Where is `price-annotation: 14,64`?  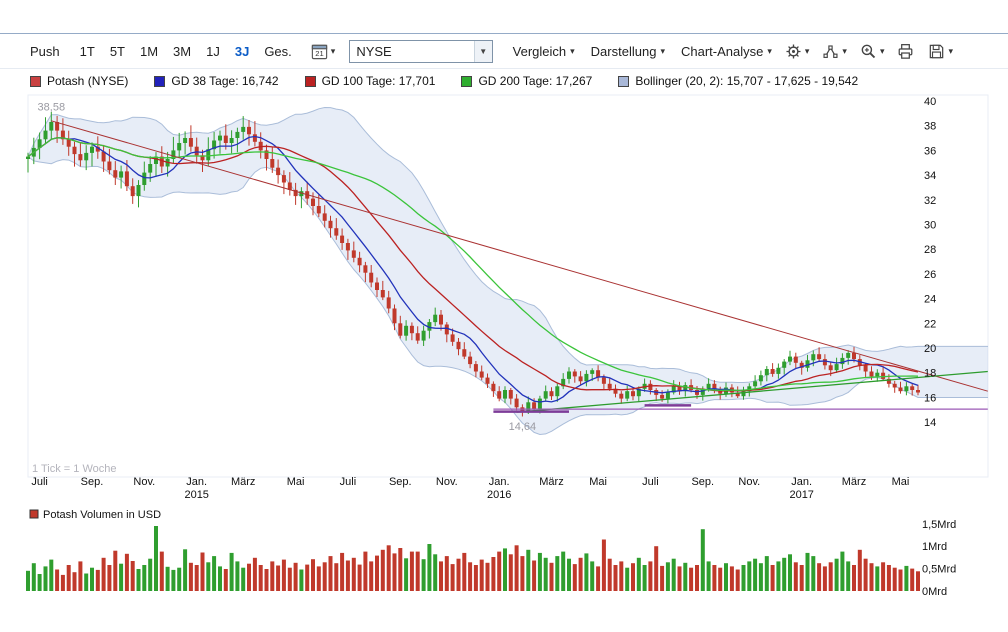 price-annotation: 14,64 is located at coordinates (523, 427).